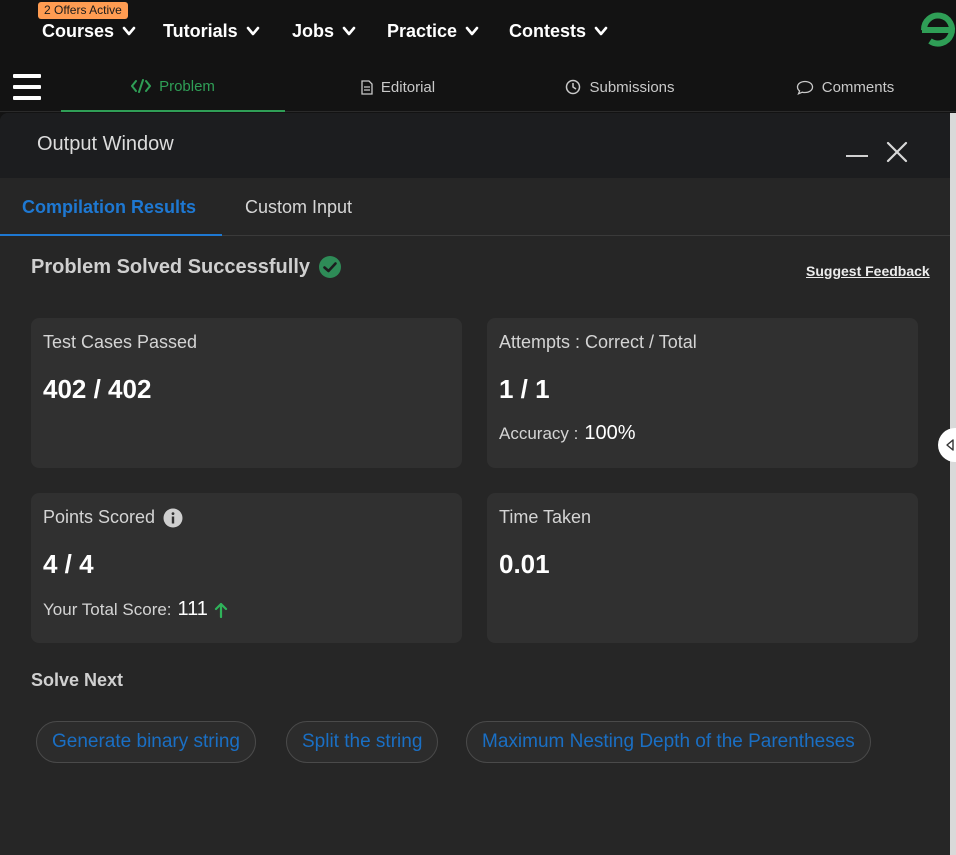 This screenshot has height=855, width=956. I want to click on card-label: Time Taken, so click(545, 517).